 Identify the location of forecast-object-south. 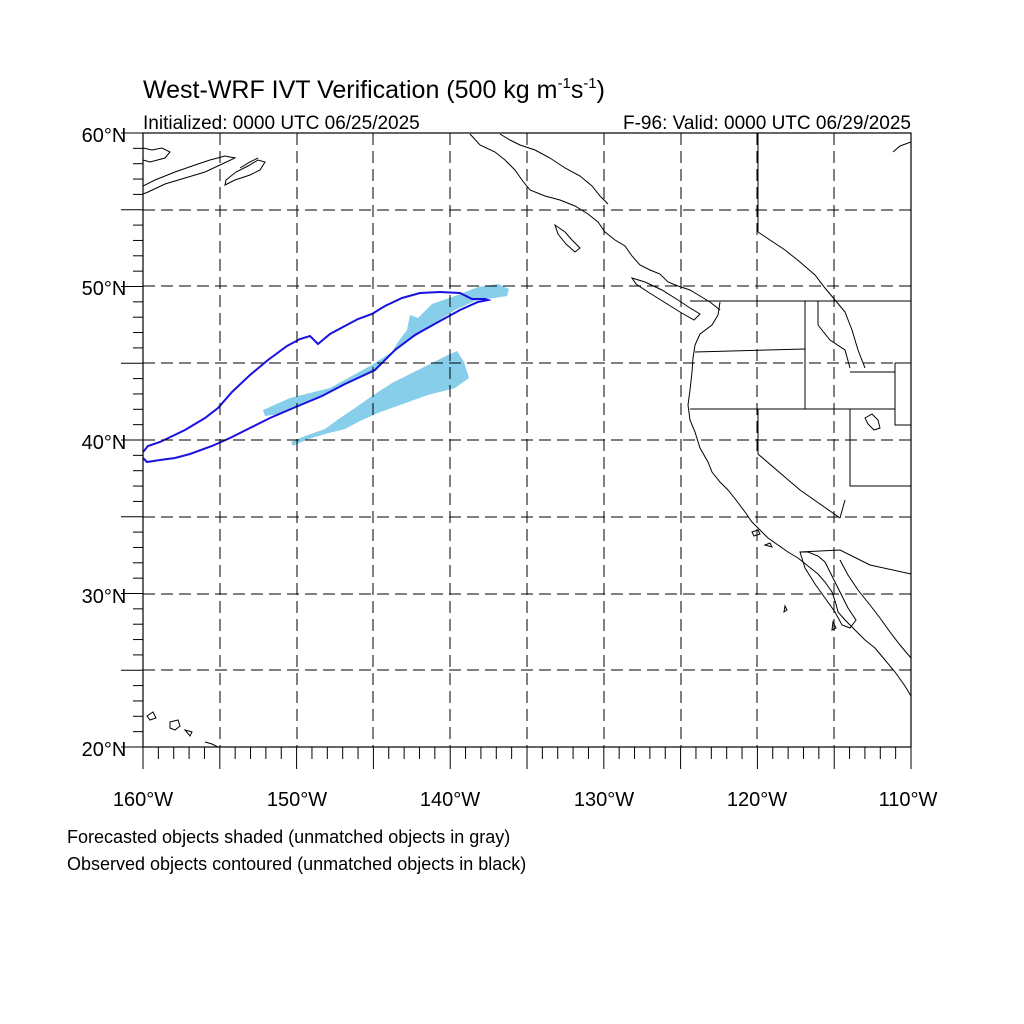
(380, 398).